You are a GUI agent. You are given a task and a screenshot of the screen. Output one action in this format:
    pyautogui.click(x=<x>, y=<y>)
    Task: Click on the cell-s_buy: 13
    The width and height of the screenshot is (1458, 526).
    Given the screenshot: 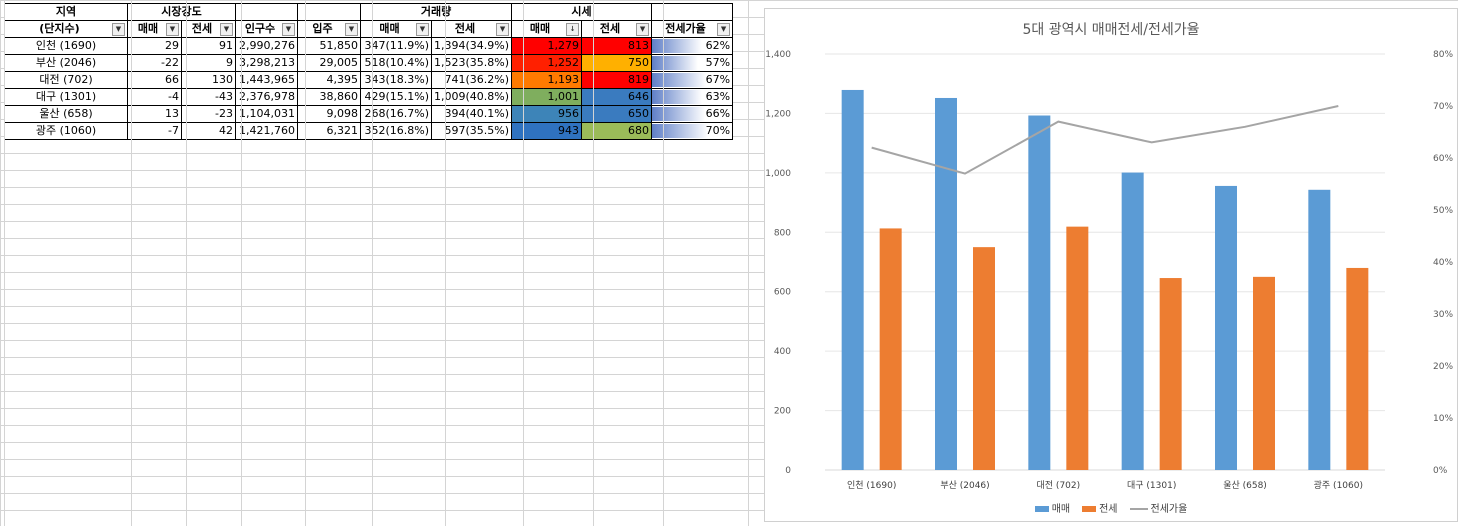 What is the action you would take?
    pyautogui.click(x=154, y=114)
    